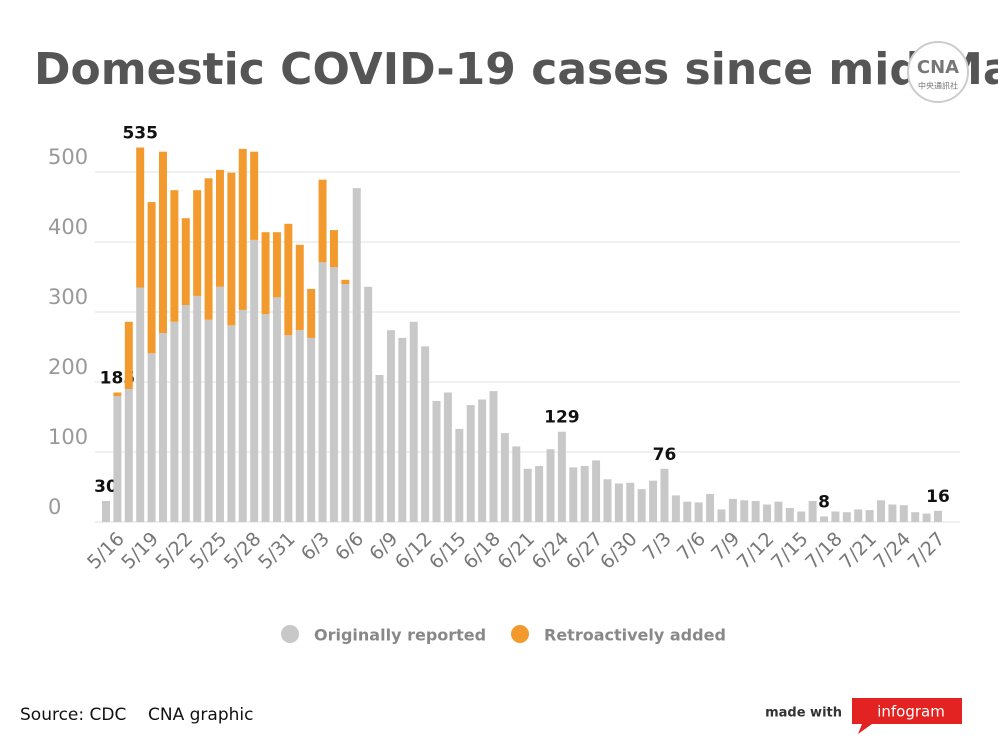  What do you see at coordinates (200, 715) in the screenshot?
I see `credit: CNA graphic` at bounding box center [200, 715].